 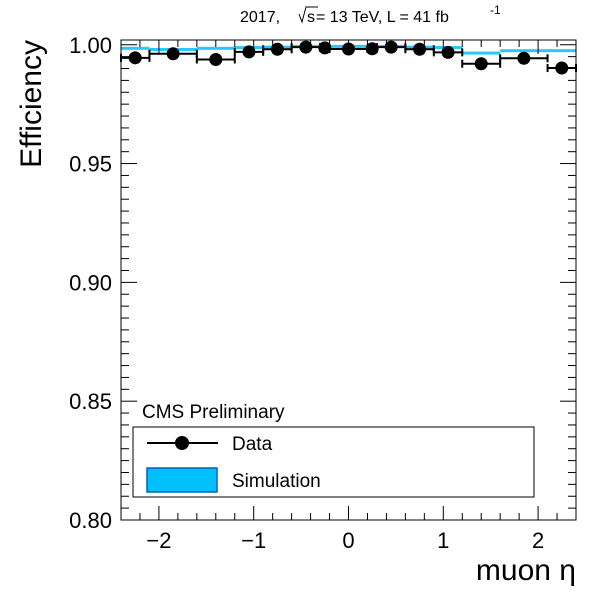 I want to click on y-tick-label: 1.00, so click(x=90, y=45).